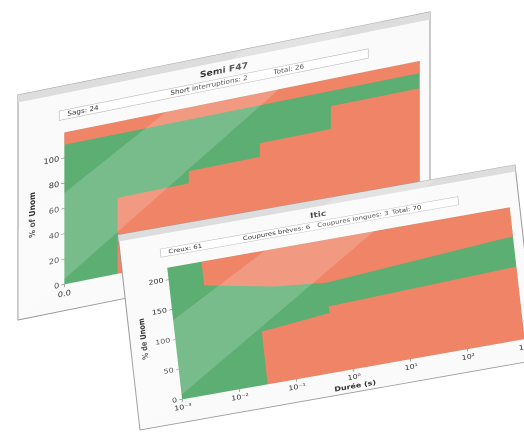  What do you see at coordinates (159, 311) in the screenshot?
I see `y-tick-label: 150` at bounding box center [159, 311].